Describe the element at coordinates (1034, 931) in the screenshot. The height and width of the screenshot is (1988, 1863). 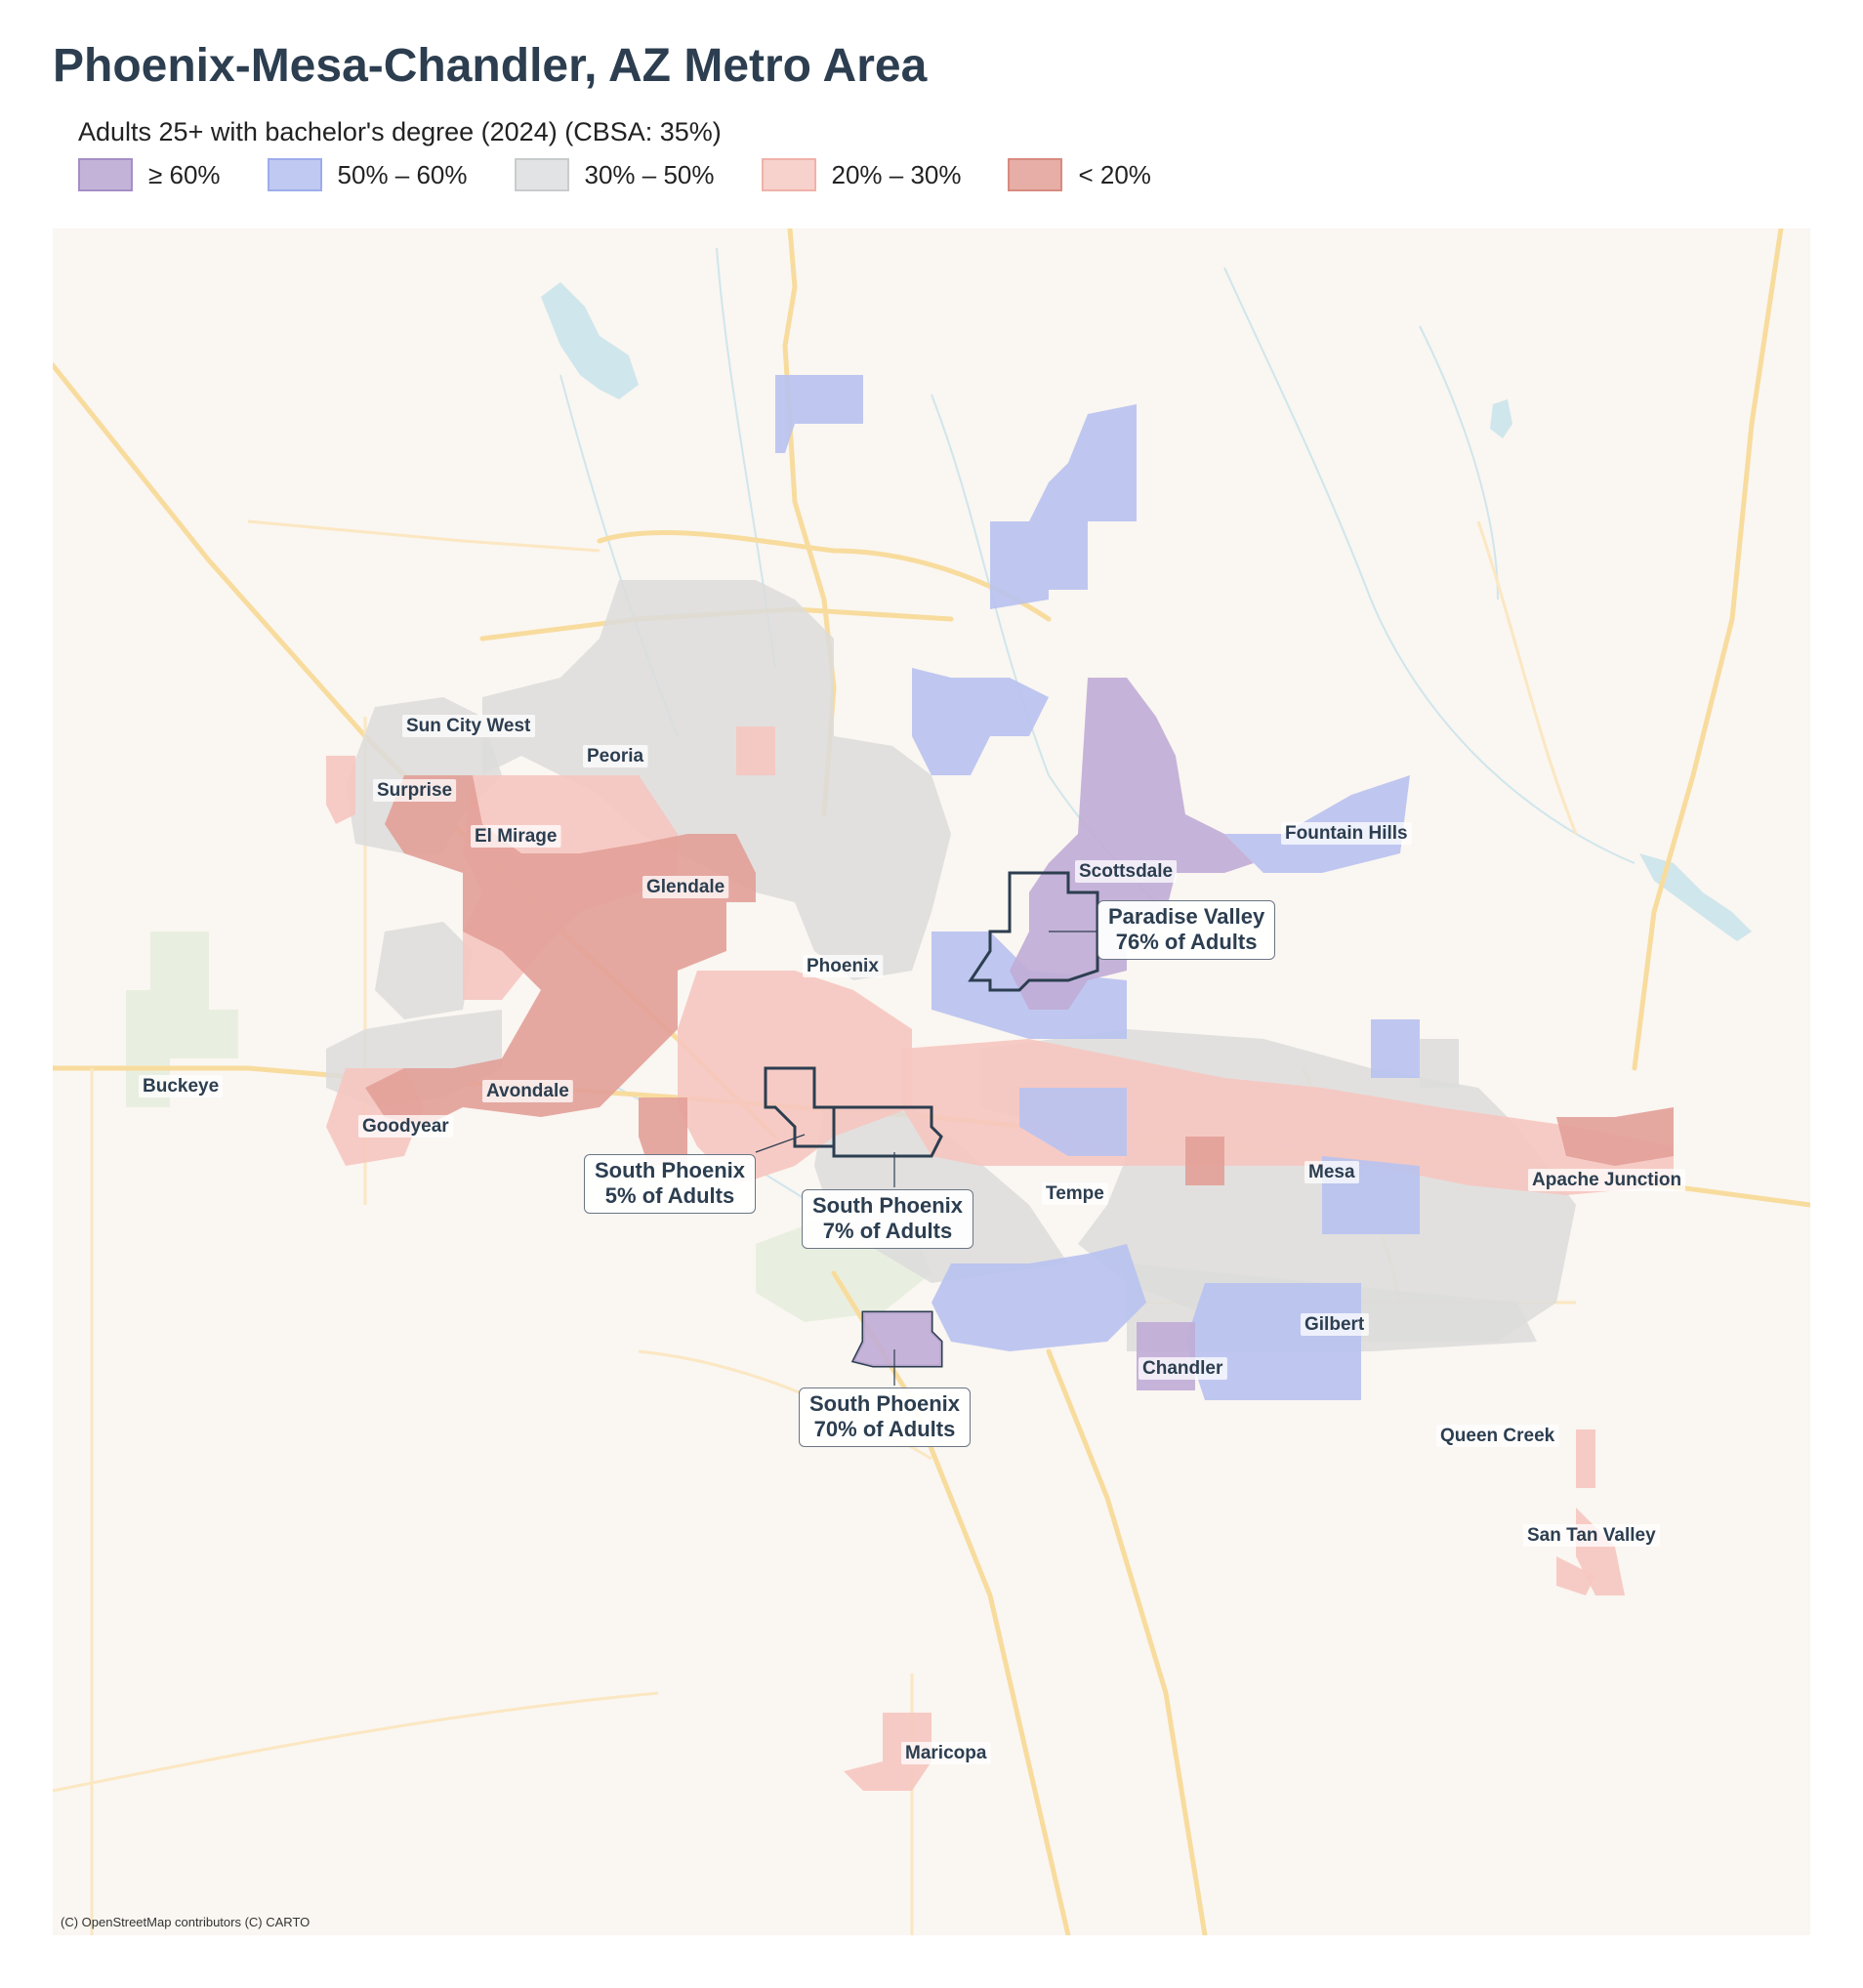
I see `paradise-valley-outline` at that location.